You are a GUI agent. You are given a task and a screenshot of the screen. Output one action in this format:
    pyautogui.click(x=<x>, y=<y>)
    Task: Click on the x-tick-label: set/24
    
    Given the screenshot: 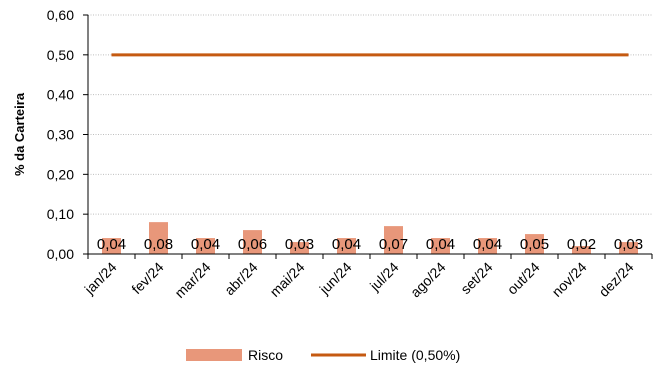 What is the action you would take?
    pyautogui.click(x=476, y=278)
    